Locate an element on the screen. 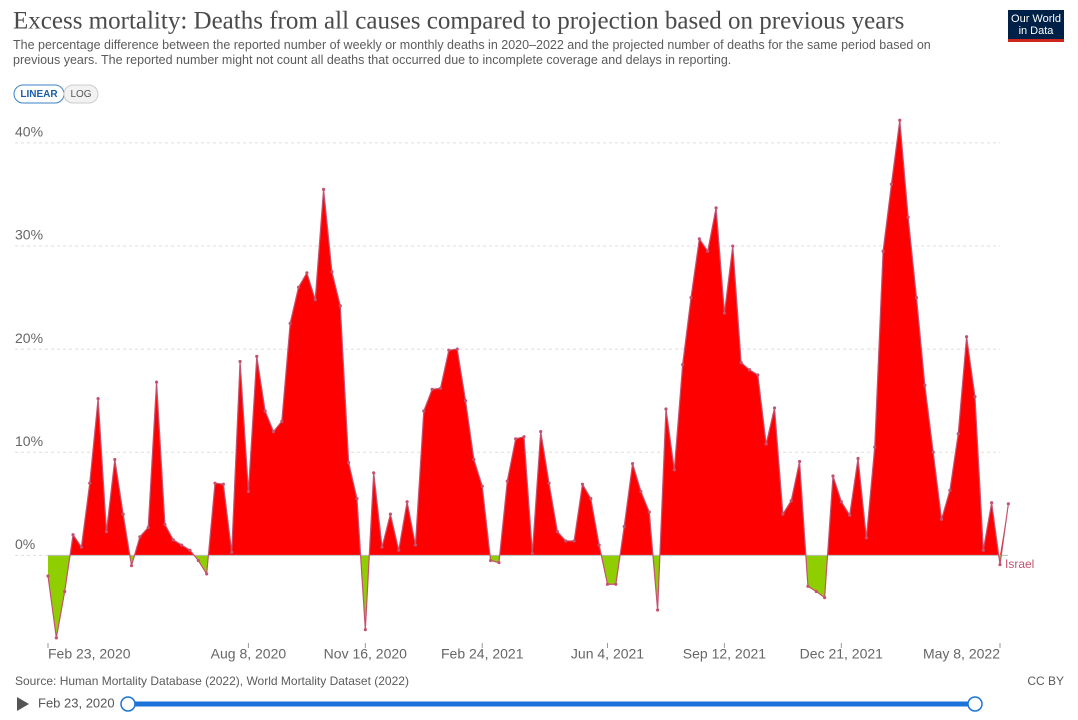 Image resolution: width=1078 pixels, height=720 pixels. x-tick-label: Dec 21, 2021 is located at coordinates (841, 654).